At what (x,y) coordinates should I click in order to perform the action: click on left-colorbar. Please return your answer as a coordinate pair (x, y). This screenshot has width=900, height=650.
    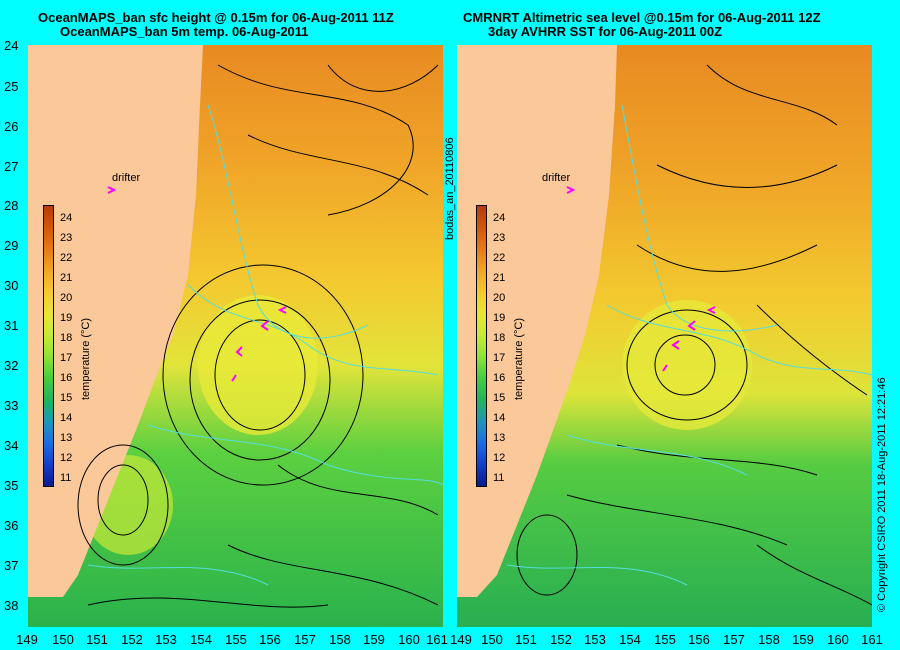
    Looking at the image, I should click on (48, 346).